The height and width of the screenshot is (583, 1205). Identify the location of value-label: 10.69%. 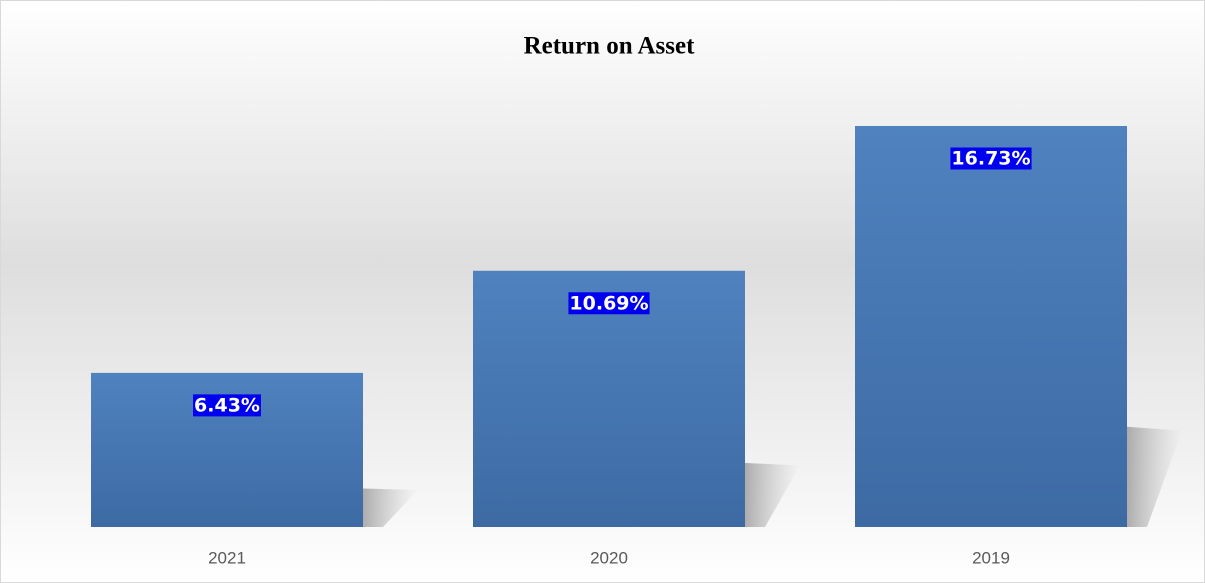
(608, 303).